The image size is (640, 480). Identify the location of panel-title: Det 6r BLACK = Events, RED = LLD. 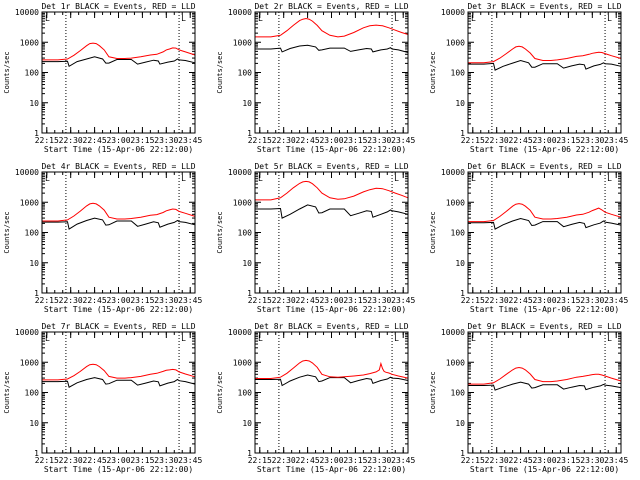
(544, 166).